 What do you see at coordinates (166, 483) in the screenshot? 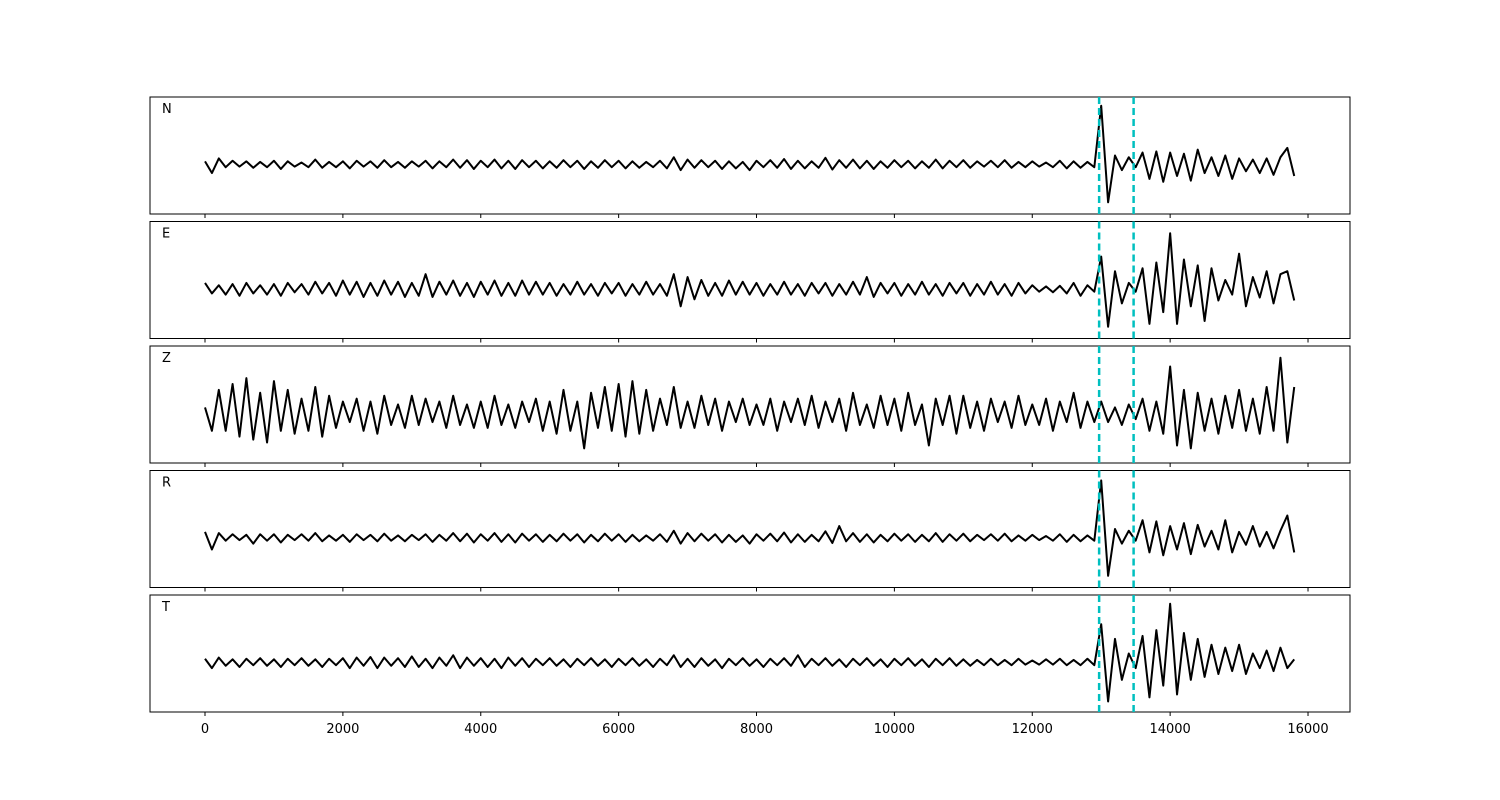
I see `panel-label: R` at bounding box center [166, 483].